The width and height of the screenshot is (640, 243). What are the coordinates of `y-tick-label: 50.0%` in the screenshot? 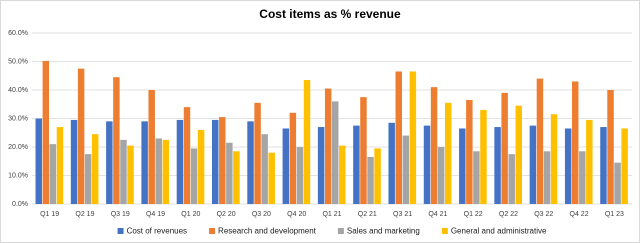 It's located at (18, 61).